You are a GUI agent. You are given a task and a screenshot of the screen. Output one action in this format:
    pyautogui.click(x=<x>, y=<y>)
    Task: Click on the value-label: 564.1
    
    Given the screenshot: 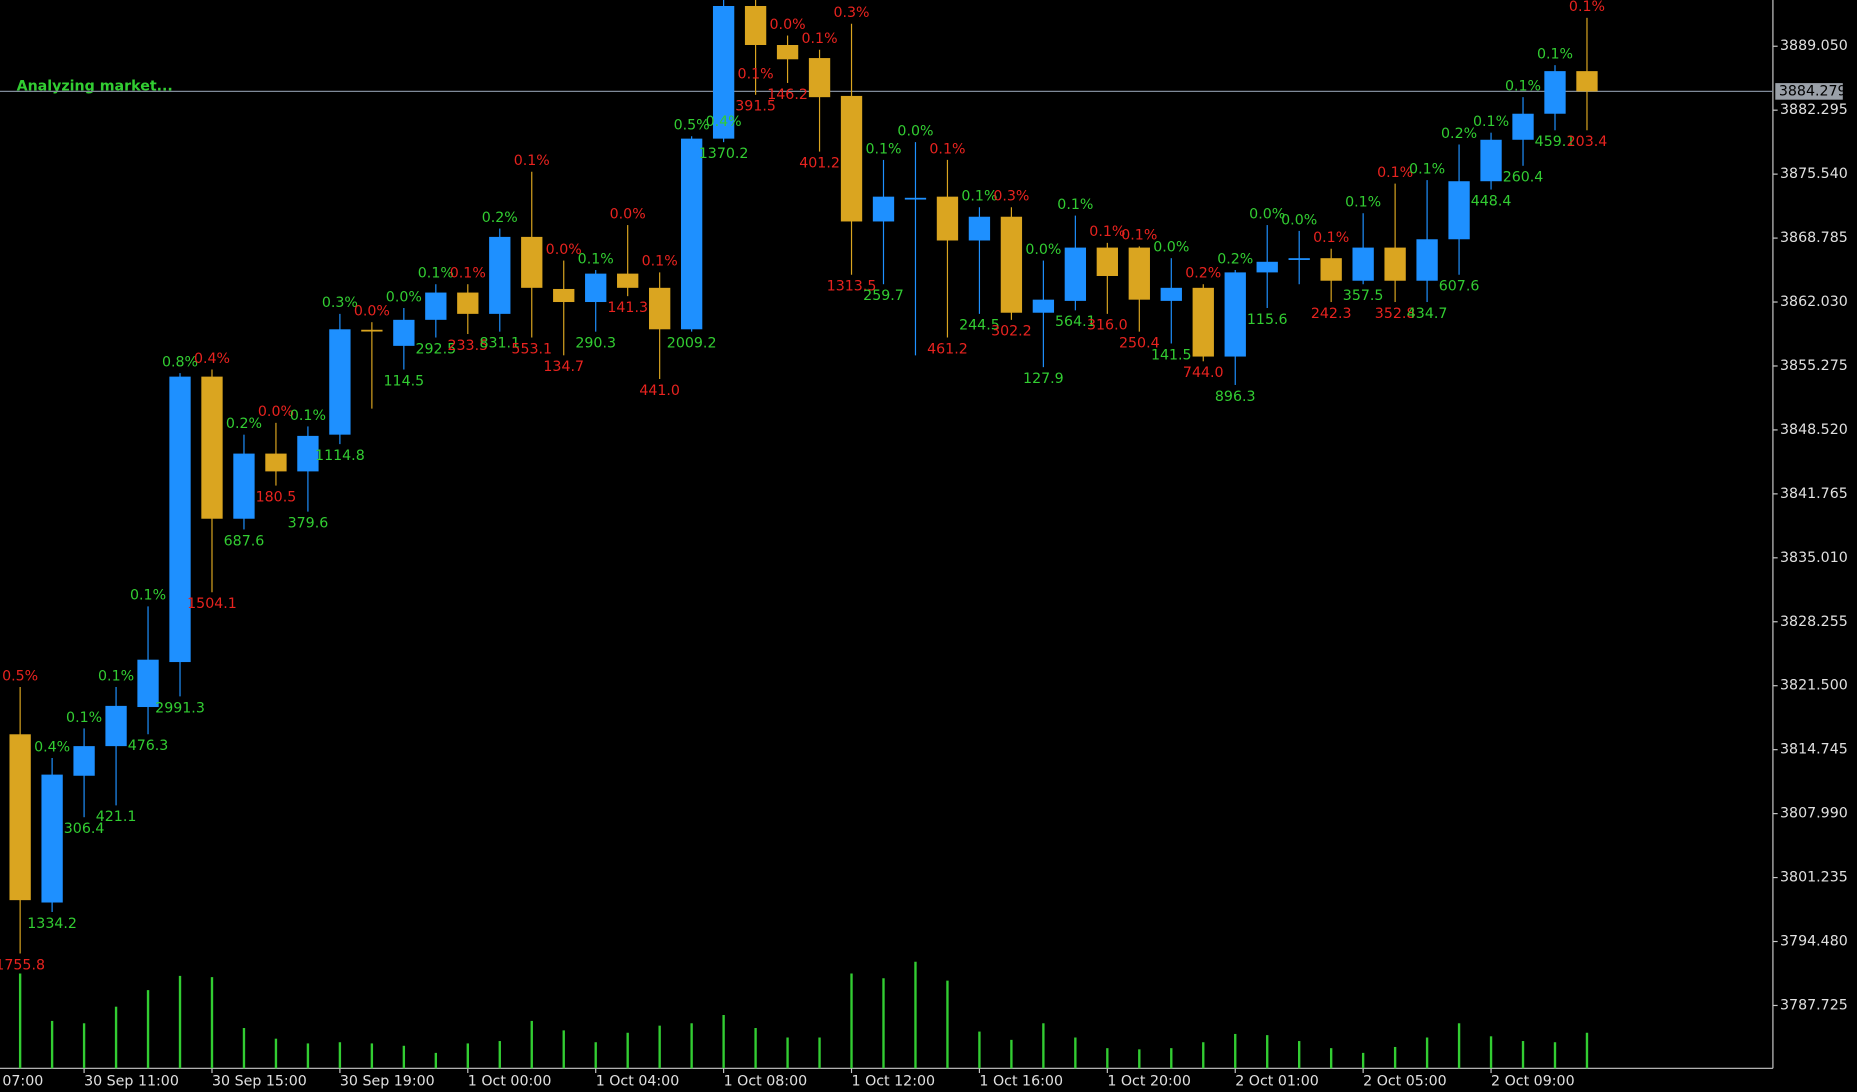 What is the action you would take?
    pyautogui.click(x=1075, y=322)
    